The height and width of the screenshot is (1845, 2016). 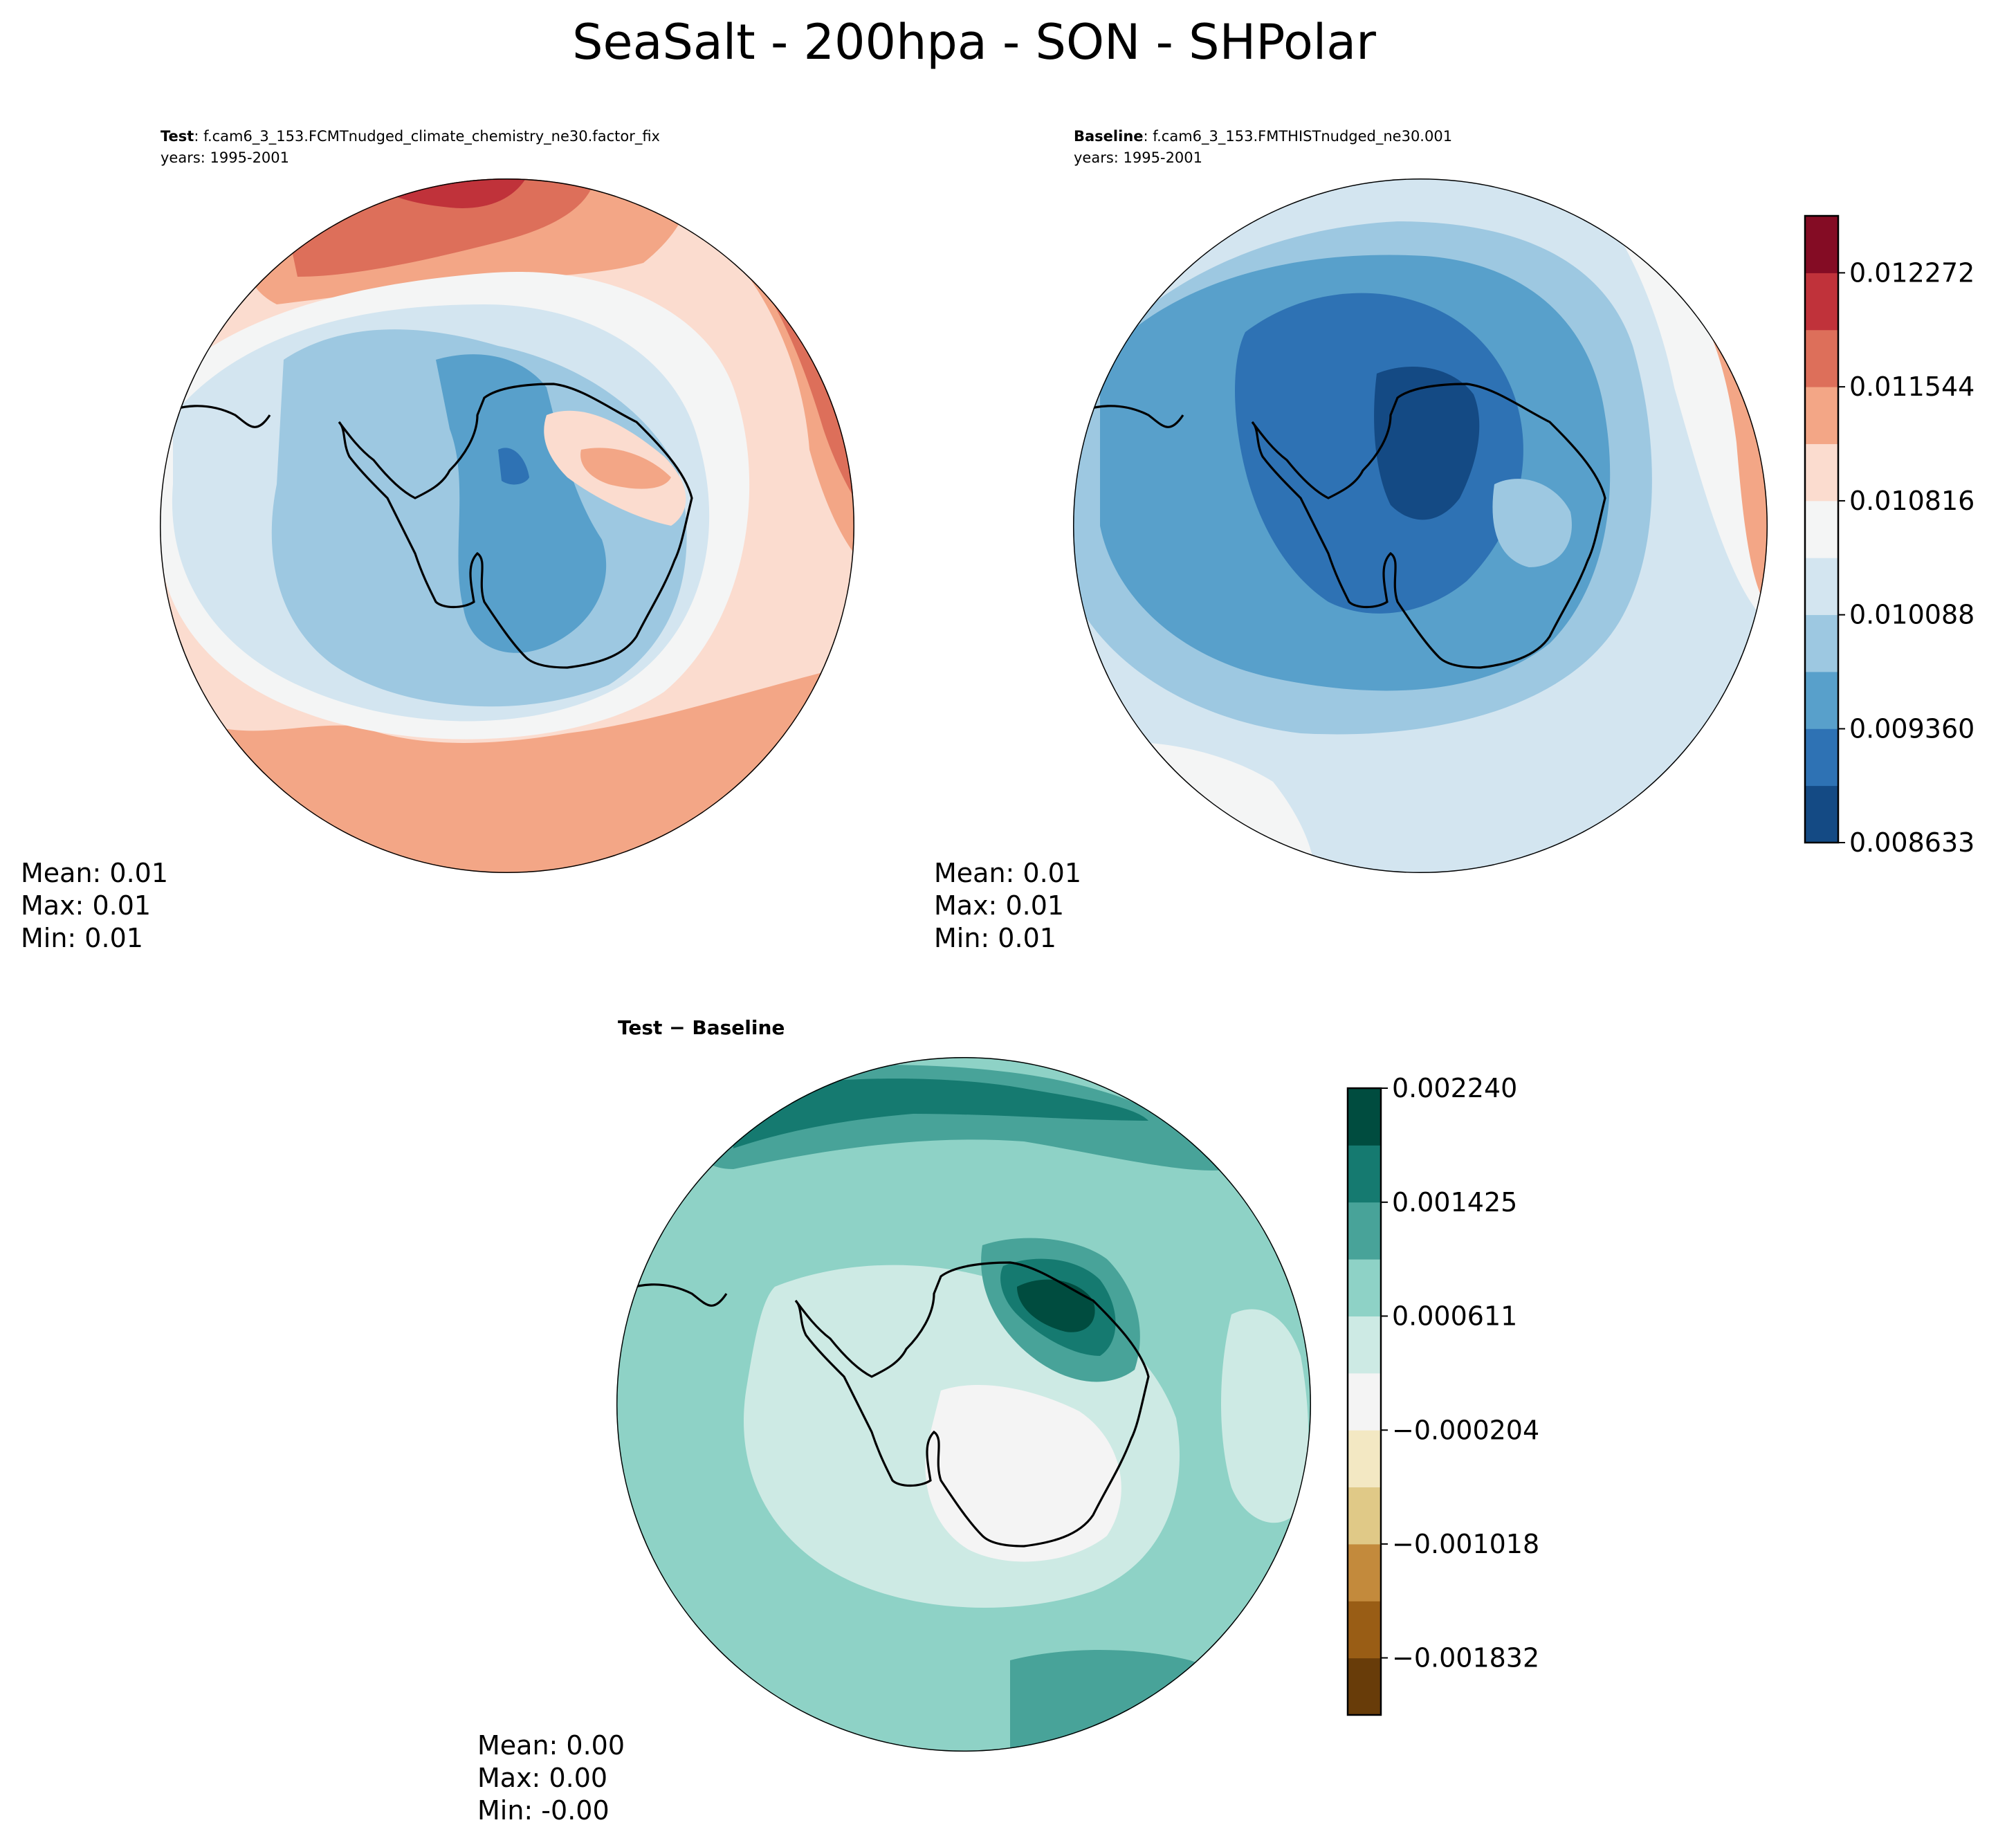 What do you see at coordinates (1109, 136) in the screenshot?
I see `baseline-label: Baseline` at bounding box center [1109, 136].